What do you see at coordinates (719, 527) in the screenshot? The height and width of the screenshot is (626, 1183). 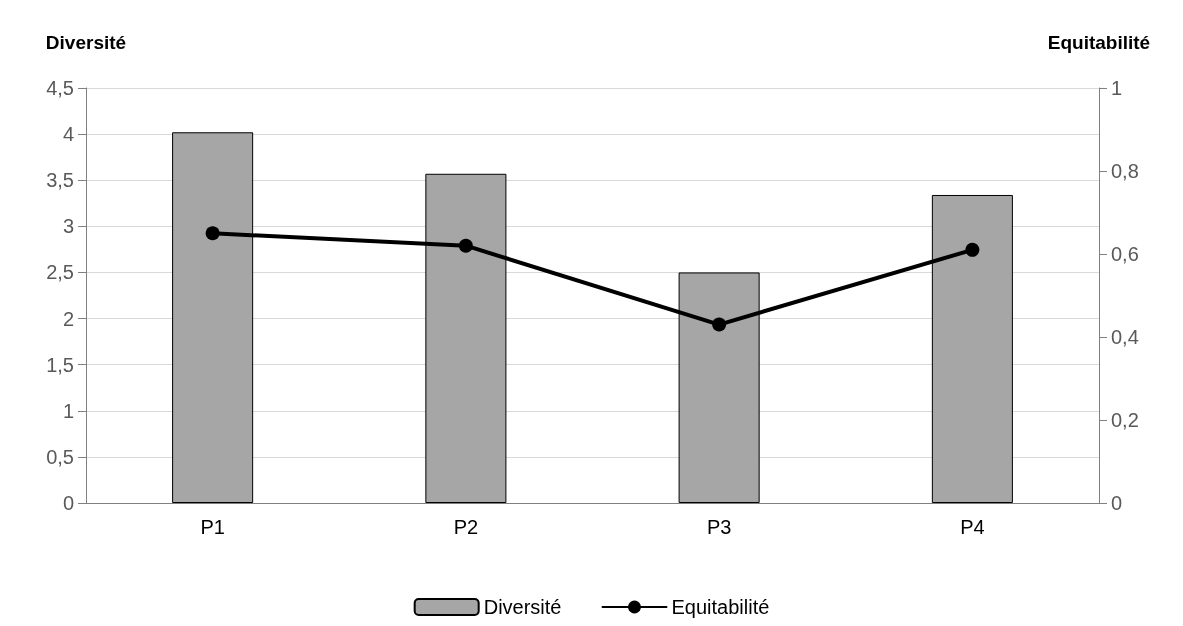 I see `x-tick-label: P3` at bounding box center [719, 527].